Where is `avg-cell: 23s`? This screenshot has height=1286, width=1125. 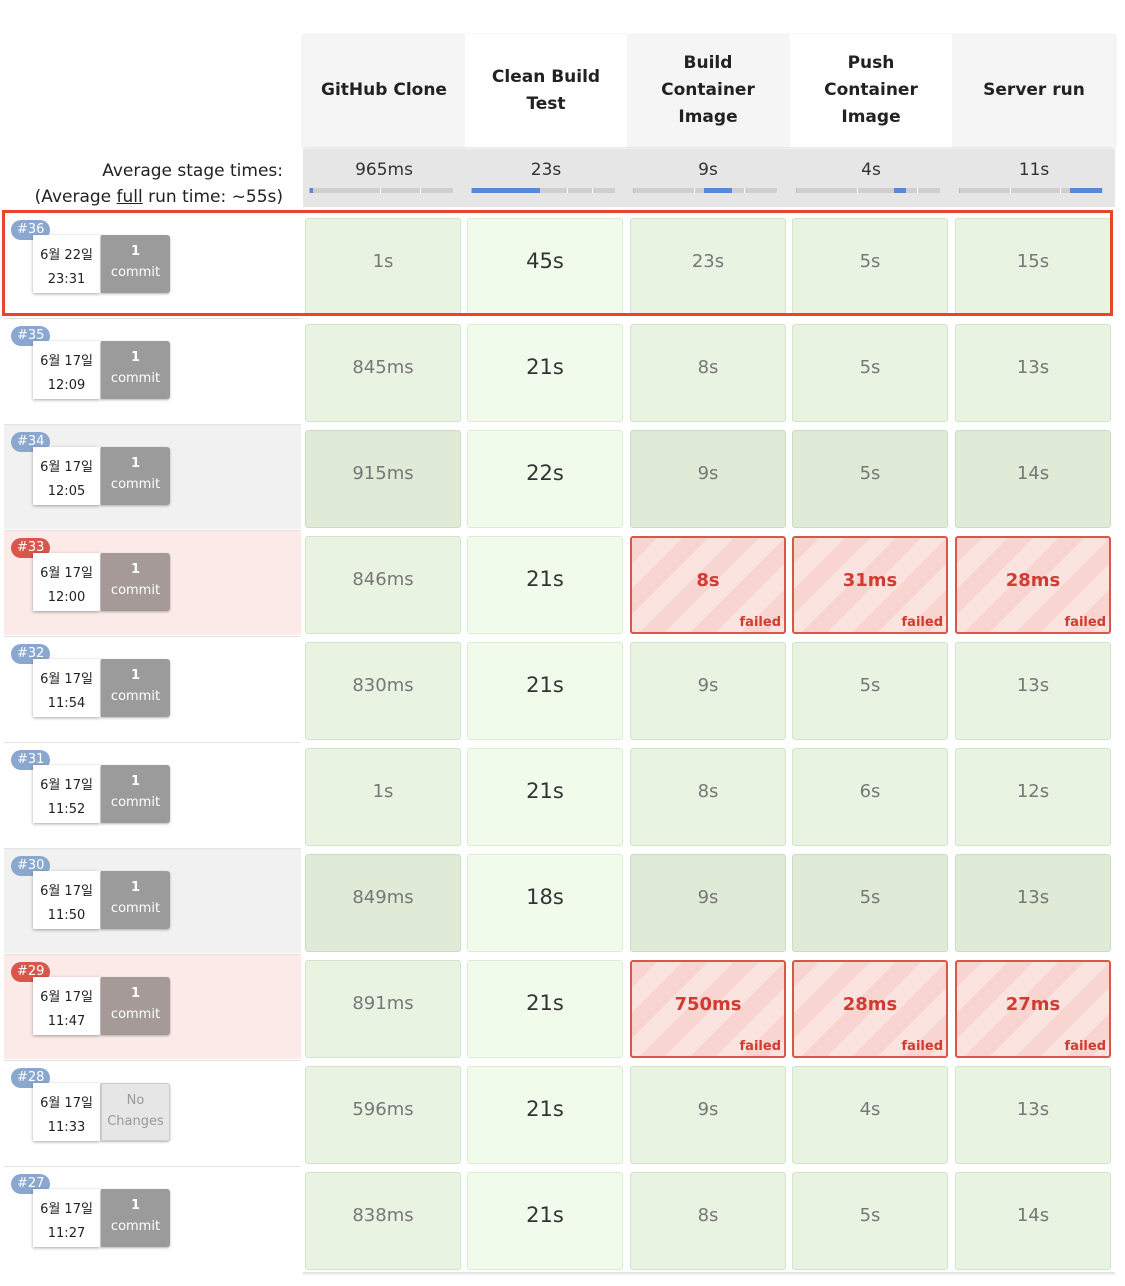 avg-cell: 23s is located at coordinates (546, 178).